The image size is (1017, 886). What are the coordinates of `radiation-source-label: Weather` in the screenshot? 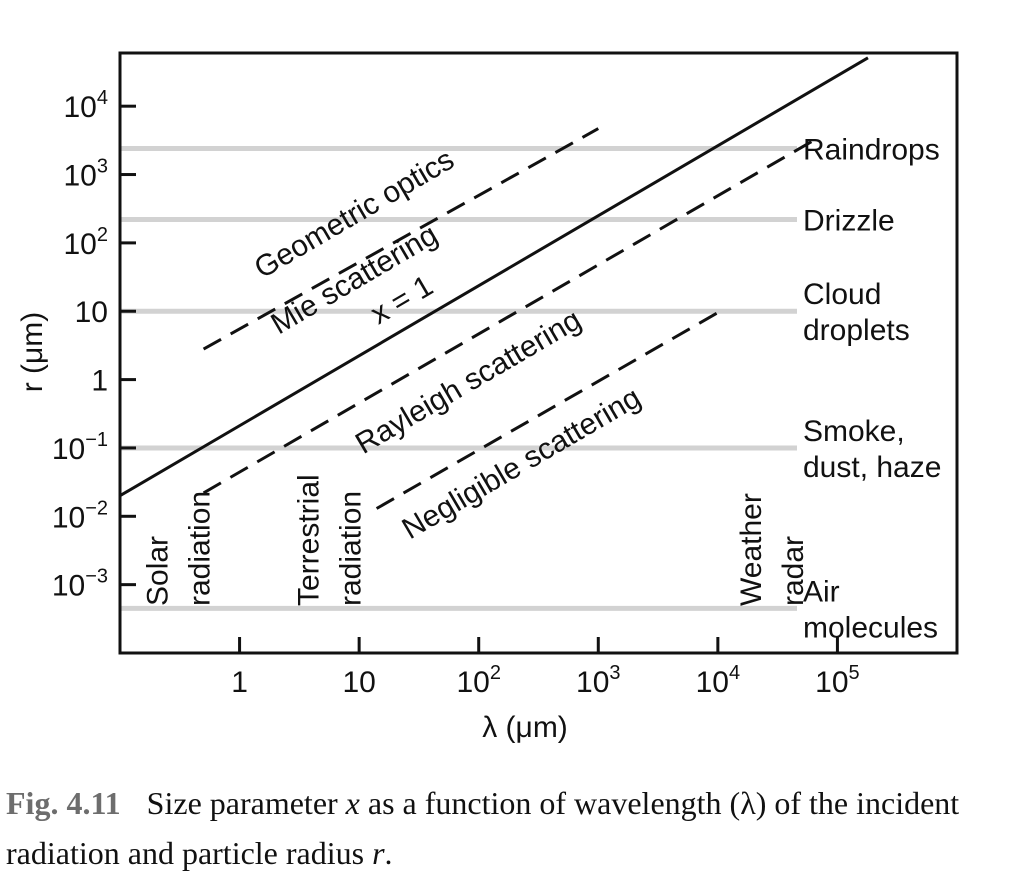 It's located at (751, 549).